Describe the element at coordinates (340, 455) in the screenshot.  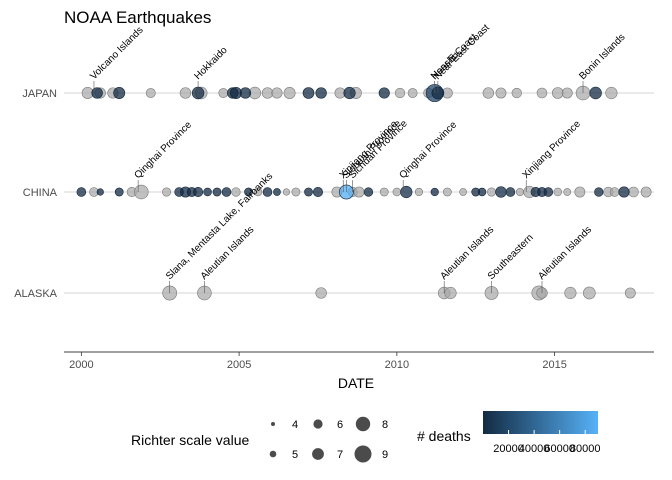
I see `size-legend-label: 7` at that location.